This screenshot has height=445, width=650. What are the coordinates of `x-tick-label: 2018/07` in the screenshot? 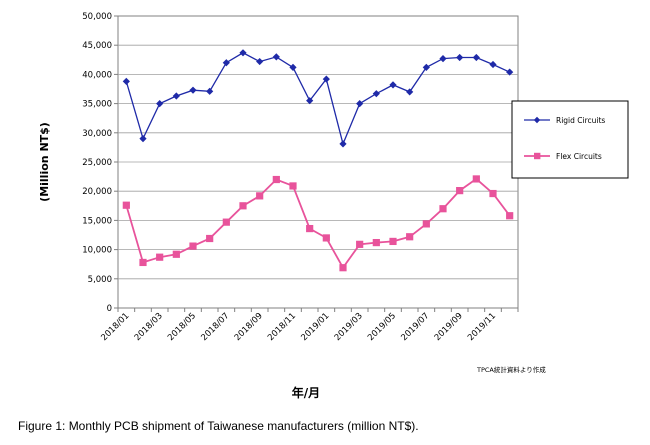 It's located at (215, 327).